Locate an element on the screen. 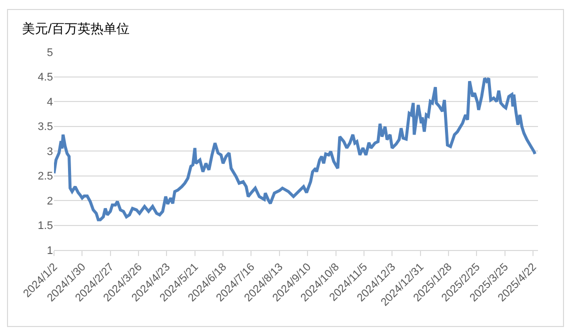  y-axis-title: 美元/百万英热单位 is located at coordinates (76, 28).